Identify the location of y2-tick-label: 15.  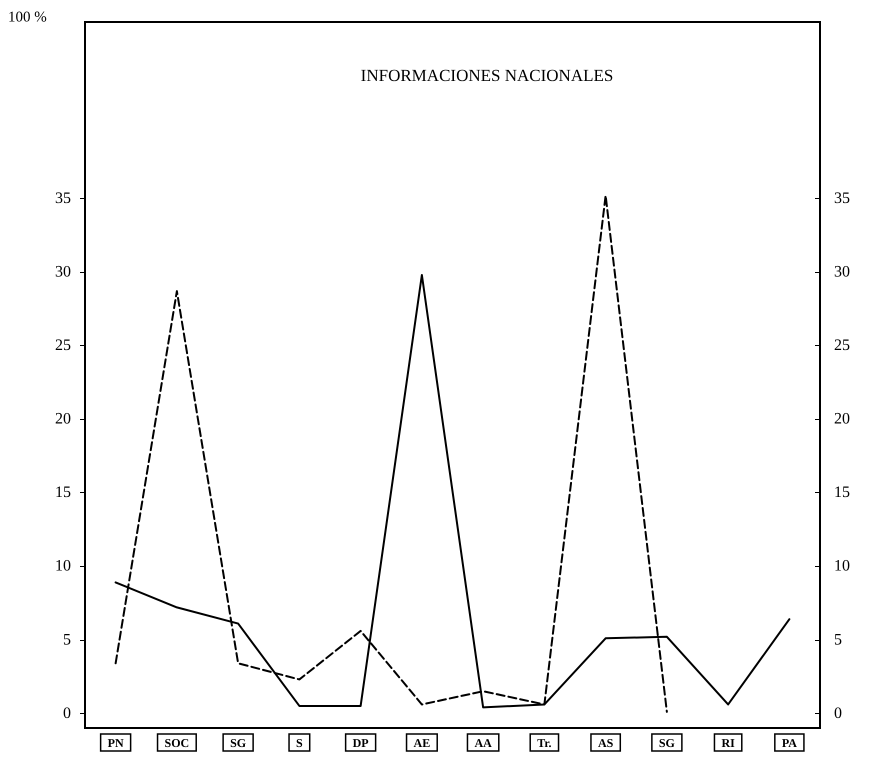
(842, 493).